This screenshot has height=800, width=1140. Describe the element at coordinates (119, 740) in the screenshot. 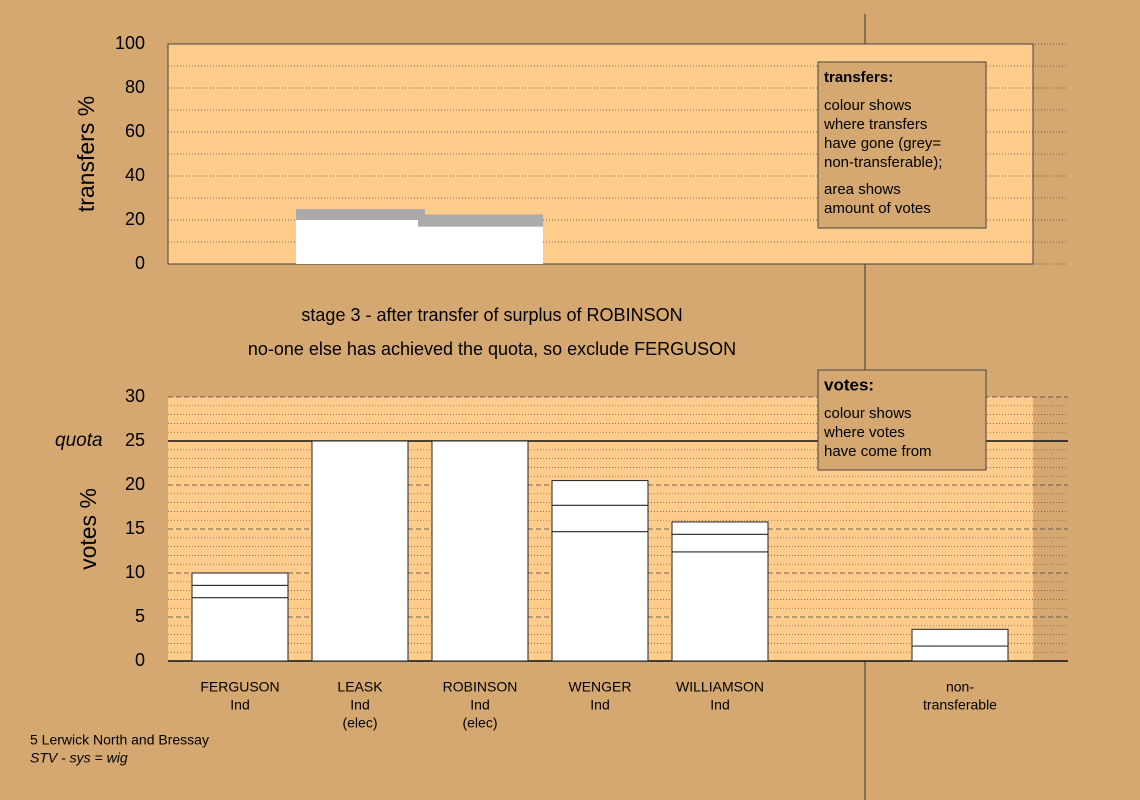

I see `footer-place: 5 Lerwick North and Bressay` at that location.